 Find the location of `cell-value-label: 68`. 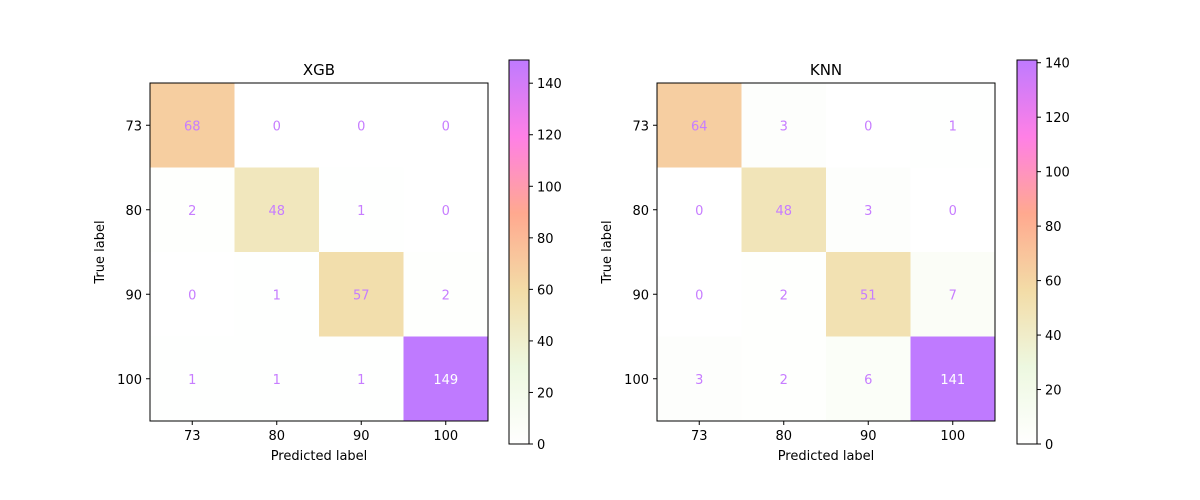

cell-value-label: 68 is located at coordinates (192, 126).